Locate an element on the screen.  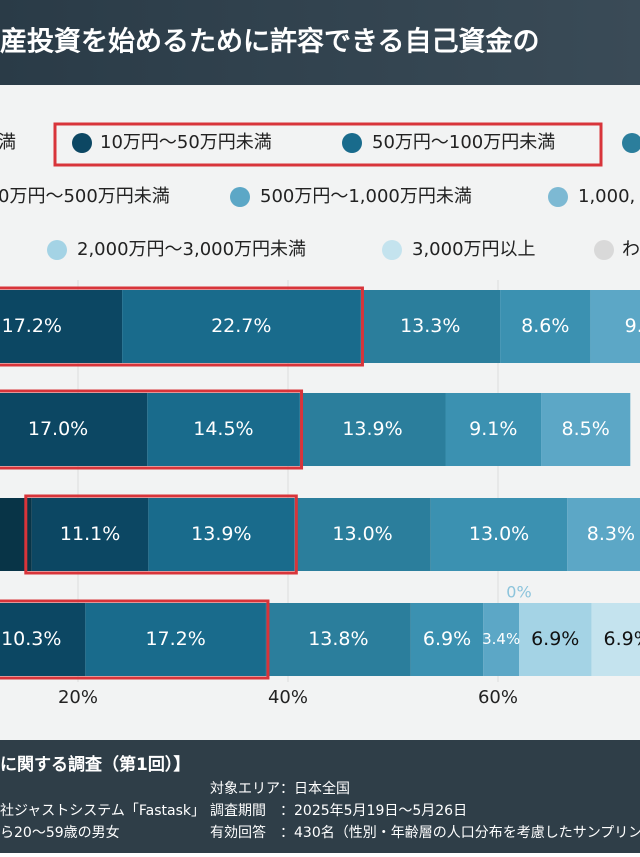
footer-note: 有効回答 ：430名（性別・年齢層の人口分布を考慮したサンプリング） is located at coordinates (425, 832).